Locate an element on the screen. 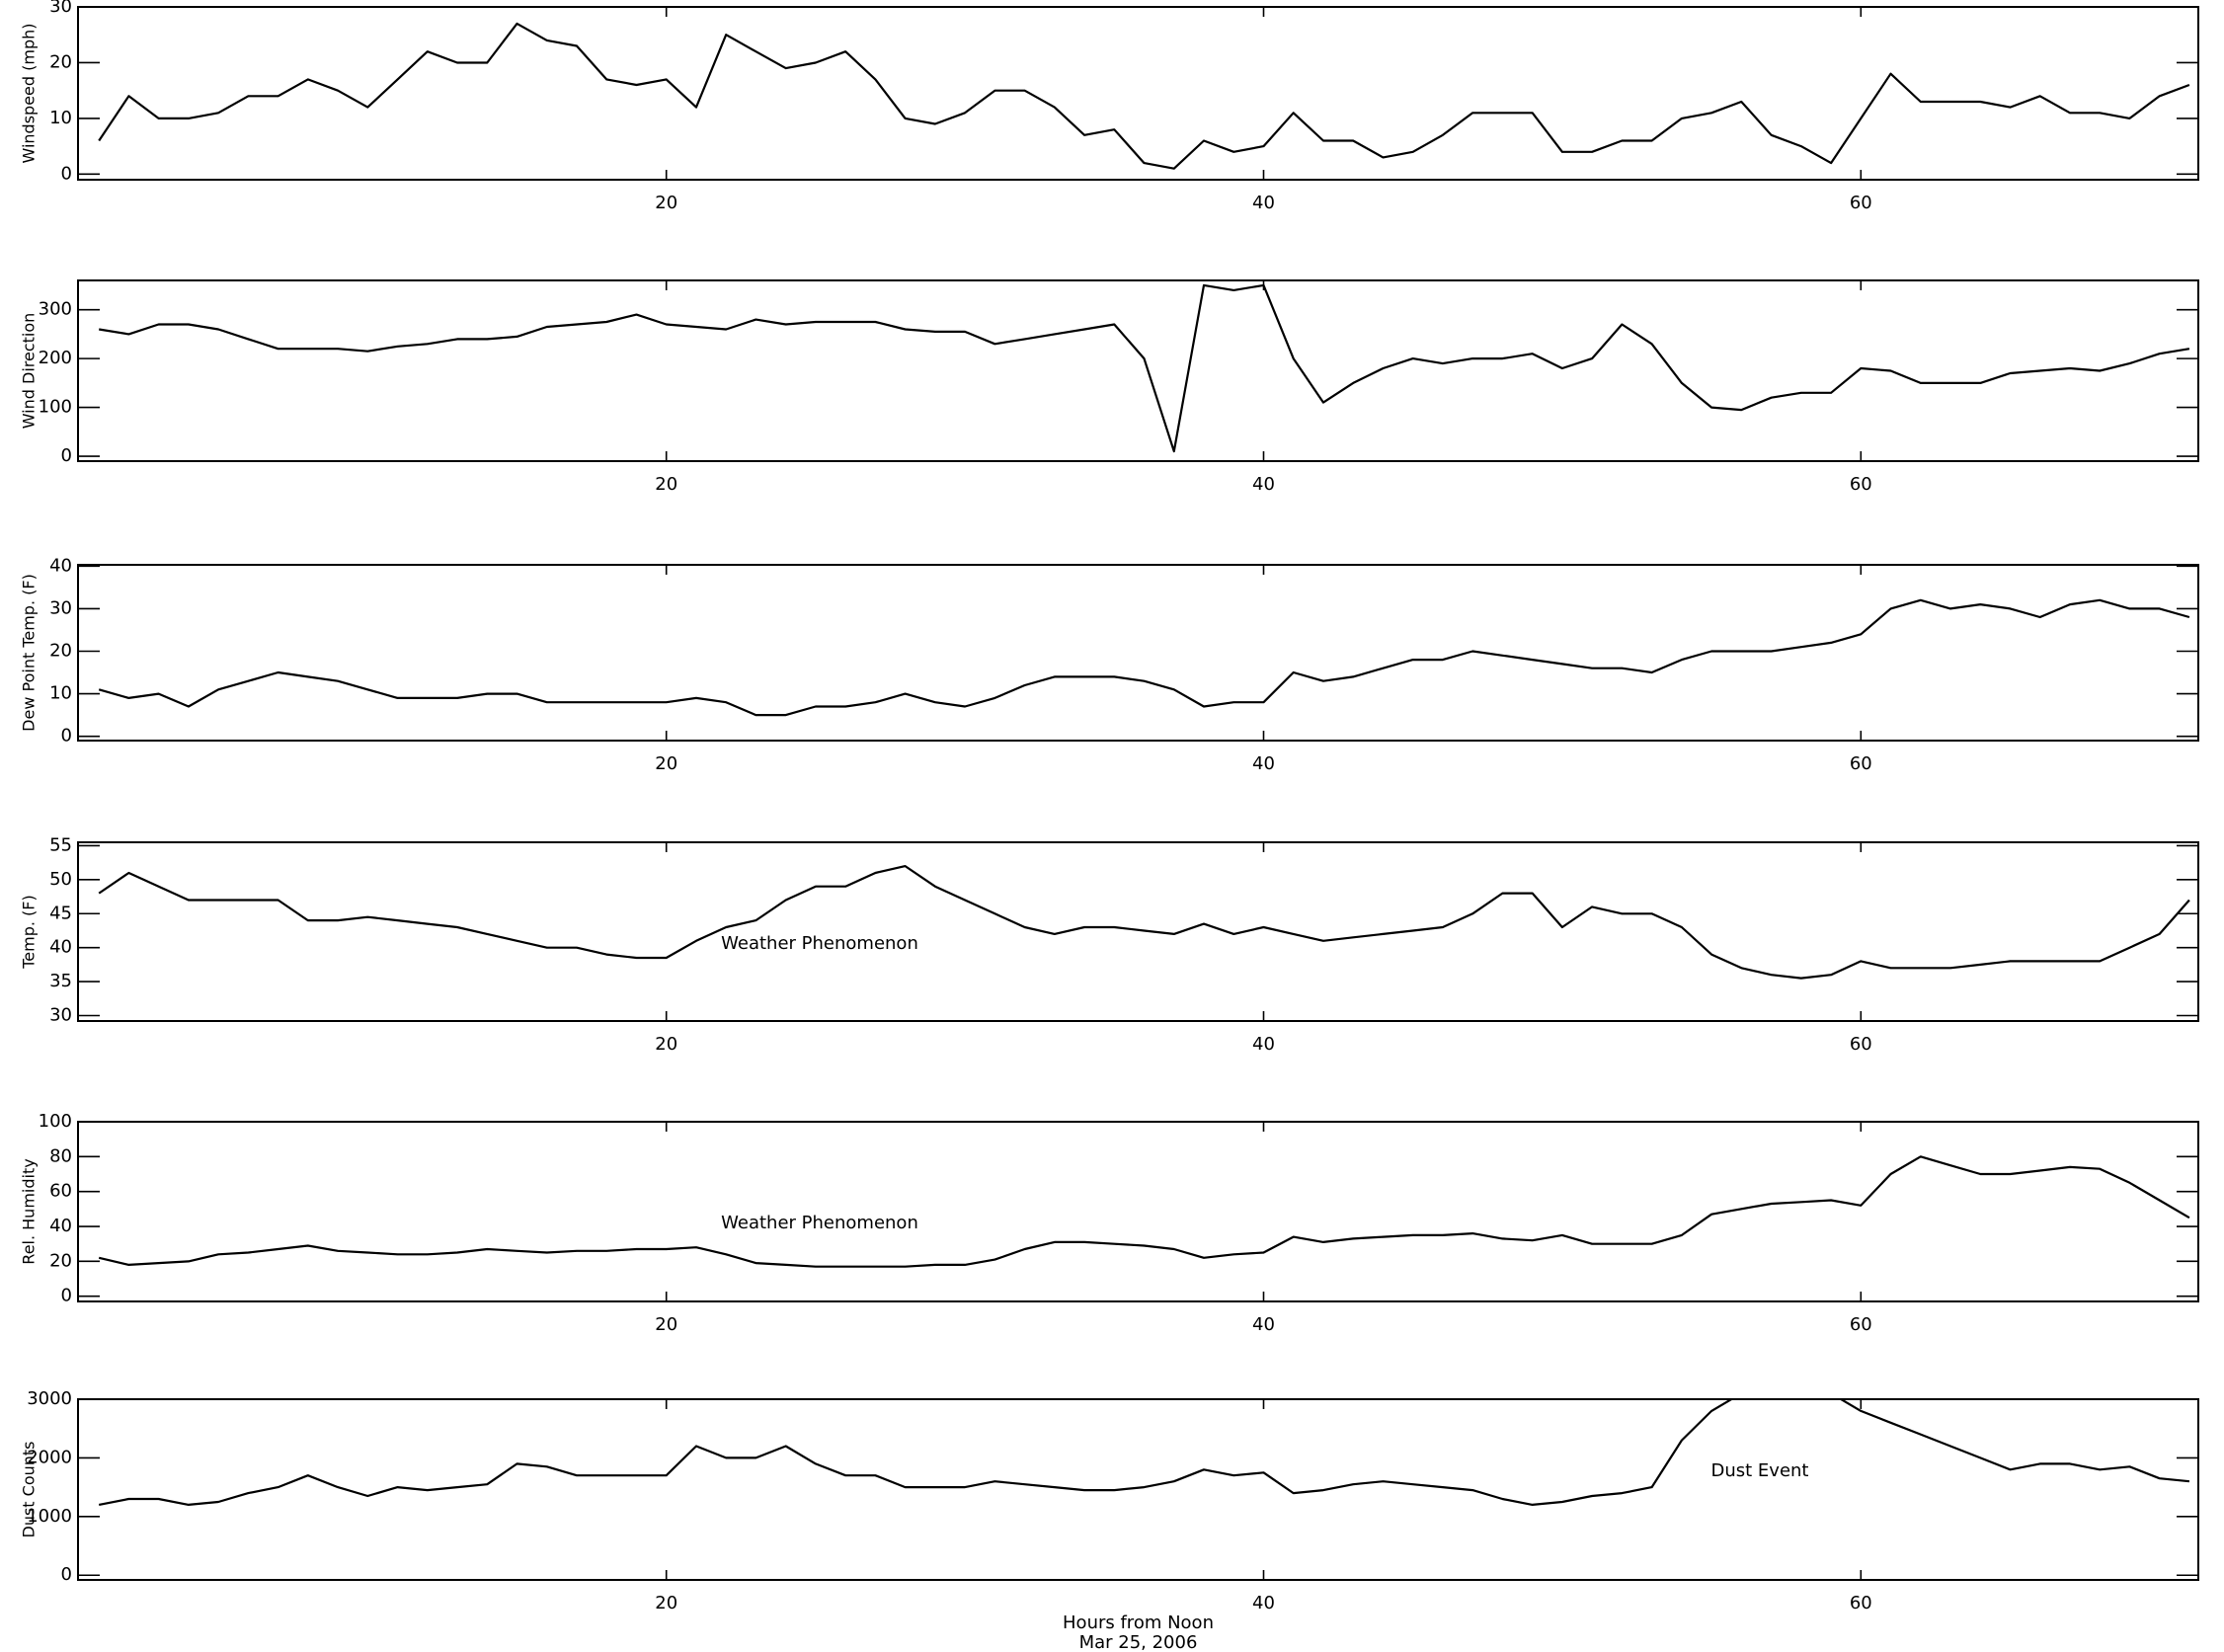 The height and width of the screenshot is (1652, 2224). y-tick-label: 80 is located at coordinates (60, 1155).